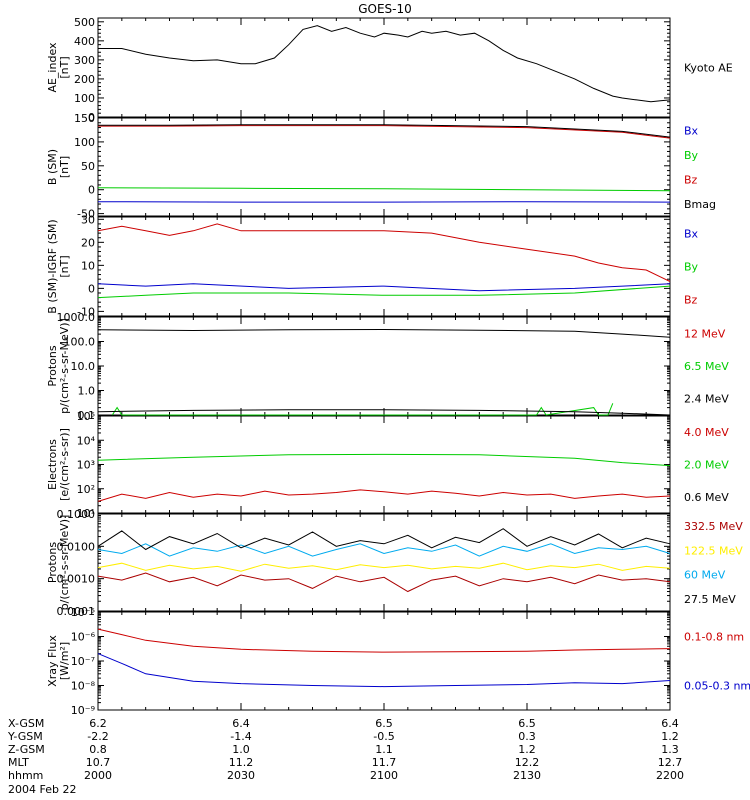 The width and height of the screenshot is (750, 800). Describe the element at coordinates (384, 749) in the screenshot. I see `footer-value: 1.1` at that location.